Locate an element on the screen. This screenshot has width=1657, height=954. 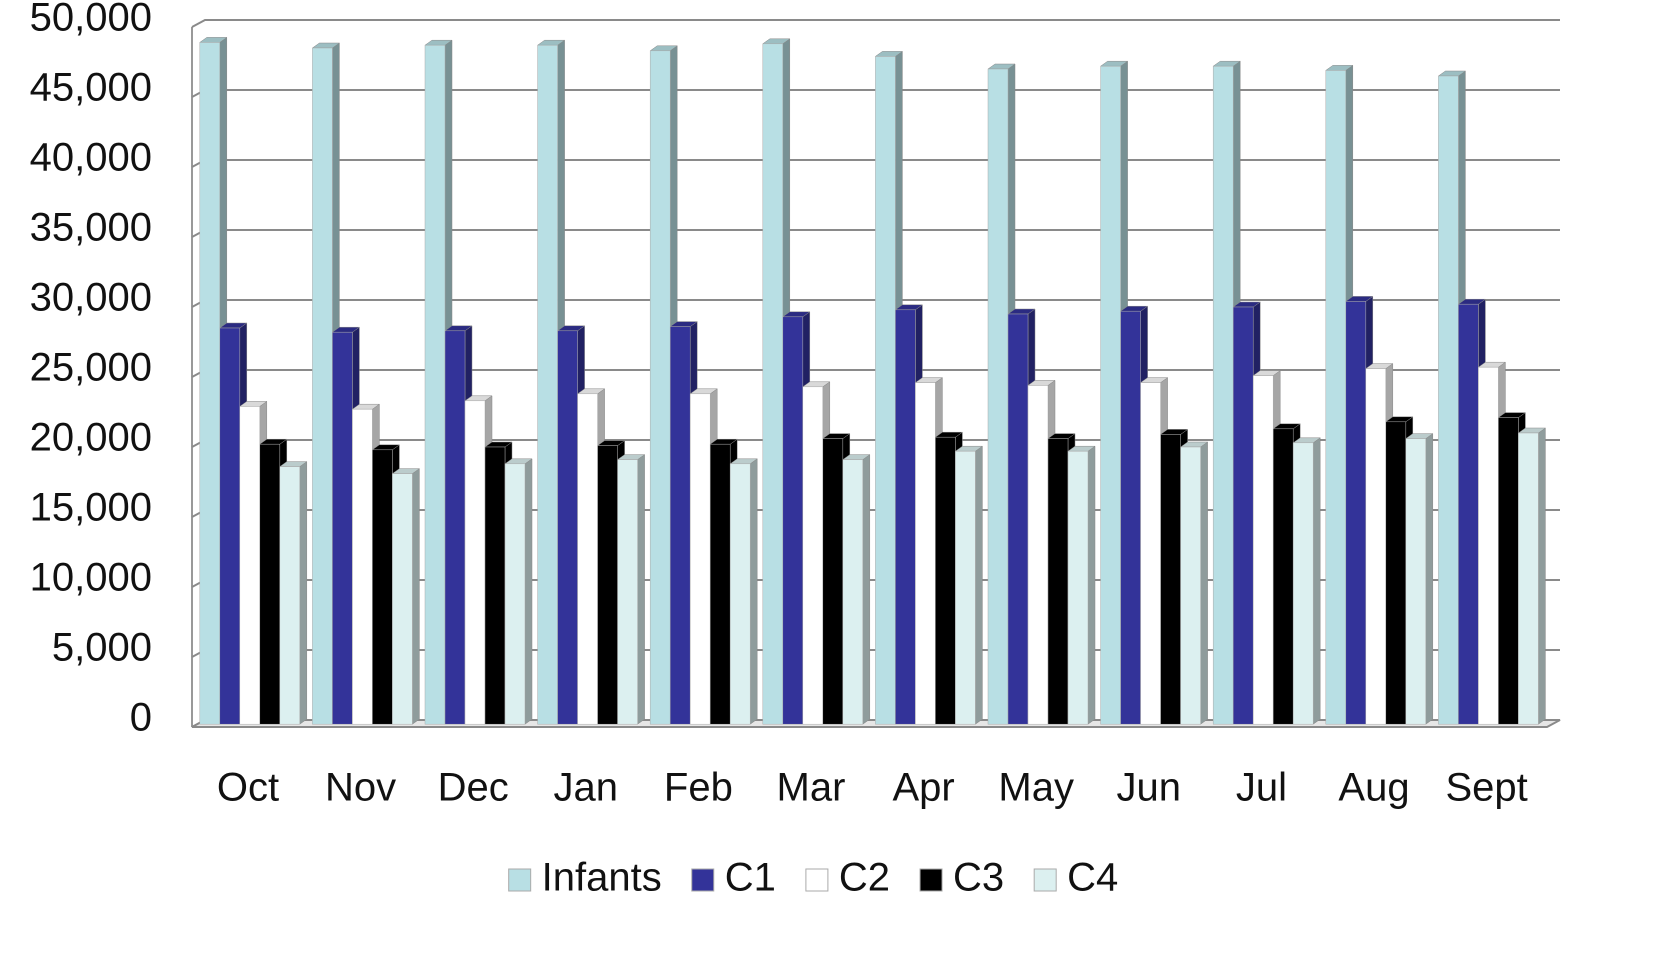
y-tick-label: 35,000 is located at coordinates (91, 228).